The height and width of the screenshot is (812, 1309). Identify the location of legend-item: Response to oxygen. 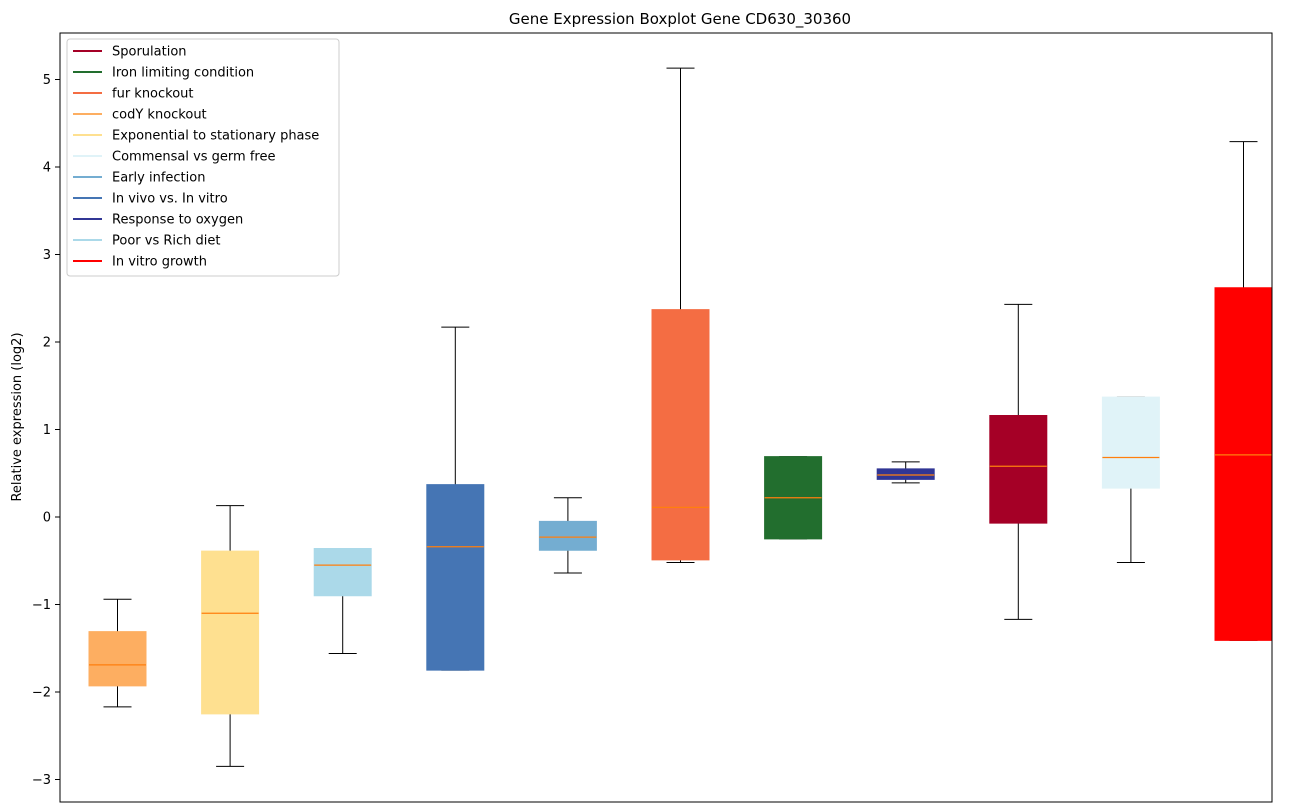
(158, 220).